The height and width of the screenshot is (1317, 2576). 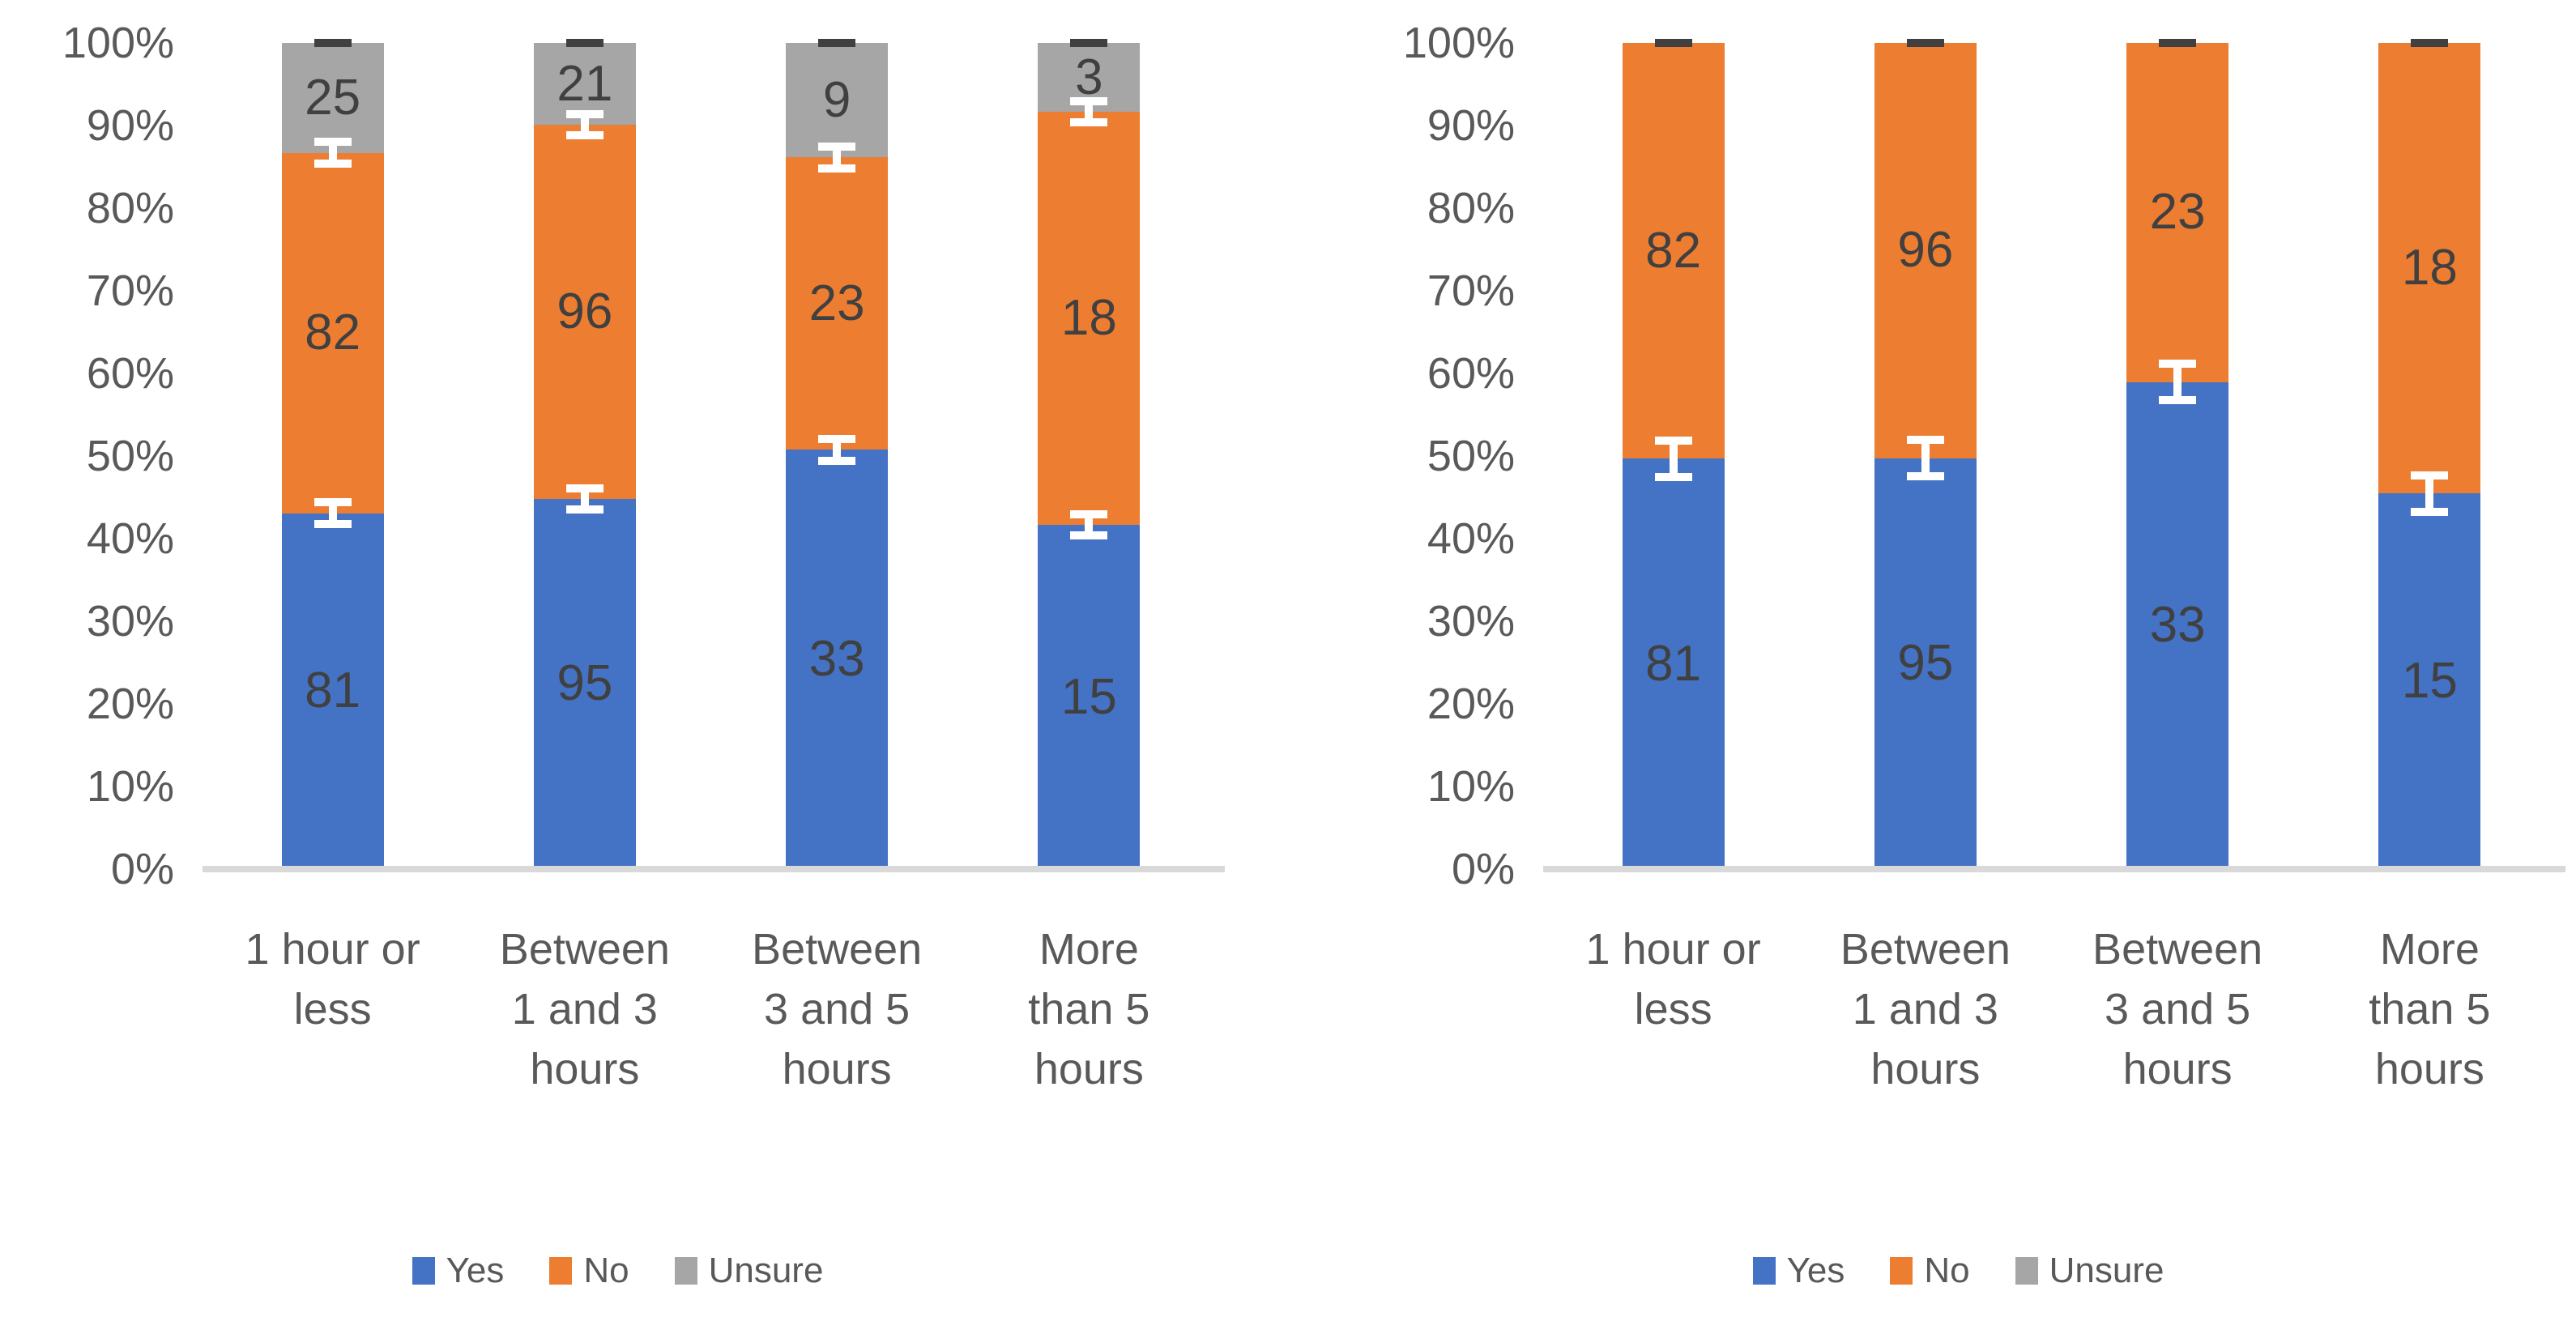 What do you see at coordinates (1471, 539) in the screenshot?
I see `y-axis-tick-label: 40%` at bounding box center [1471, 539].